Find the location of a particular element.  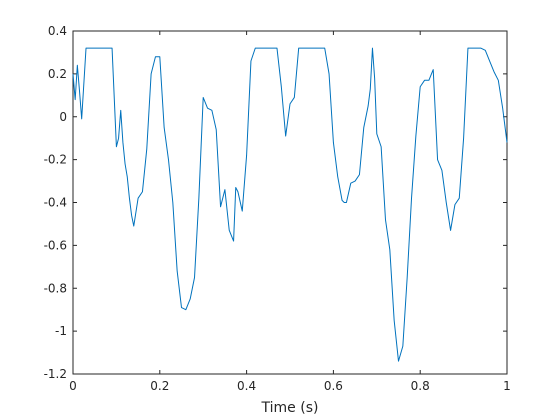

x-tick-label: 1 is located at coordinates (507, 386).